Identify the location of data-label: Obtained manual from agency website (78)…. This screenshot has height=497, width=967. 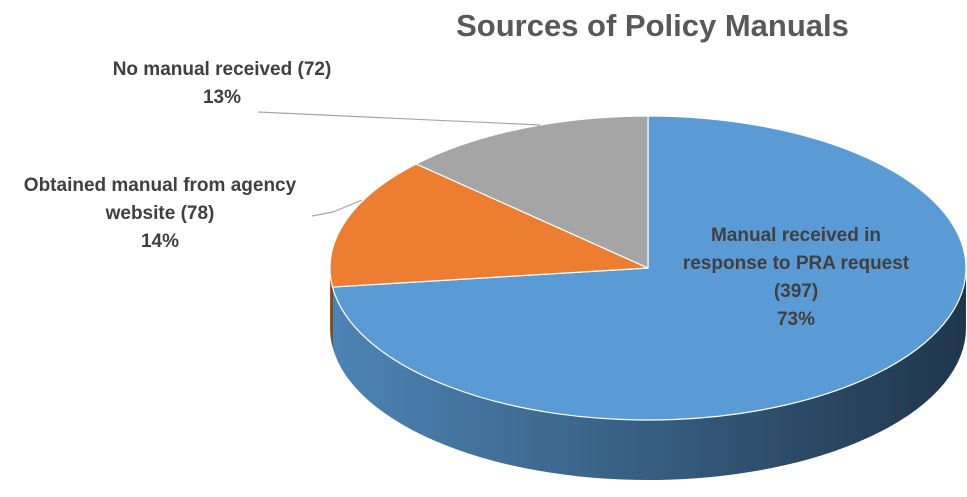
(160, 214).